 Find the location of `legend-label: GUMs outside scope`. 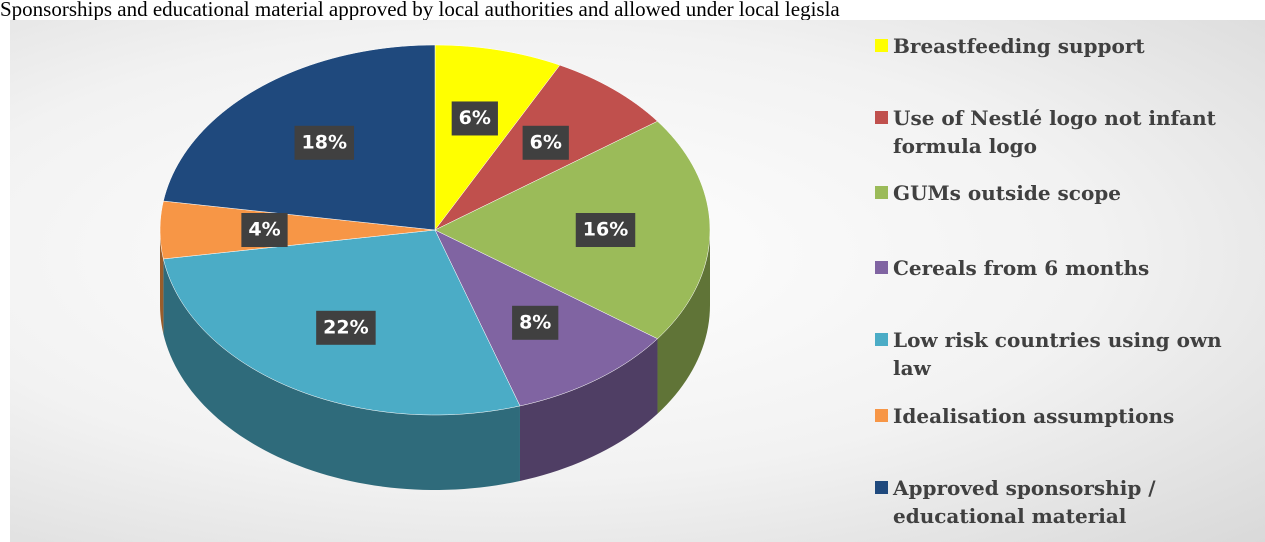

legend-label: GUMs outside scope is located at coordinates (1007, 193).